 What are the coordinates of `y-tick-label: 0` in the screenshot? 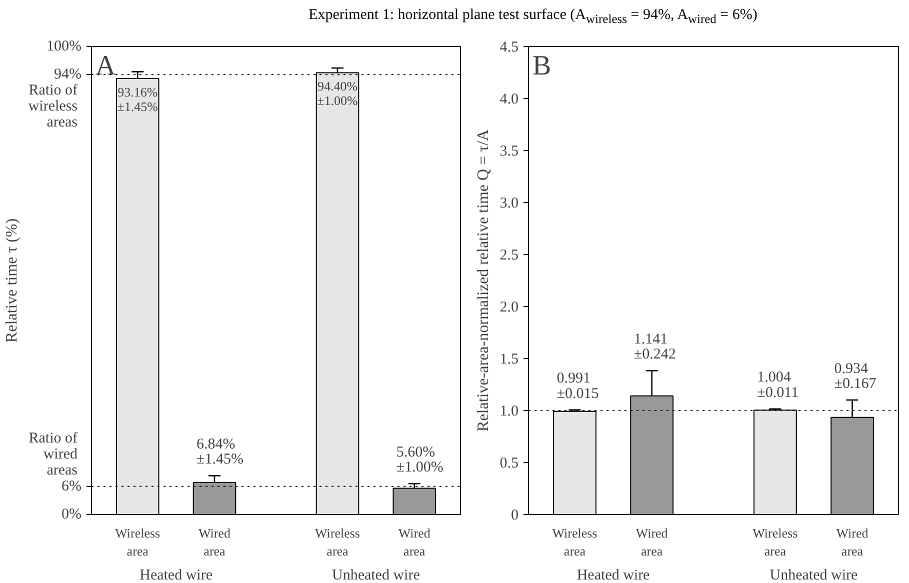 It's located at (514, 516).